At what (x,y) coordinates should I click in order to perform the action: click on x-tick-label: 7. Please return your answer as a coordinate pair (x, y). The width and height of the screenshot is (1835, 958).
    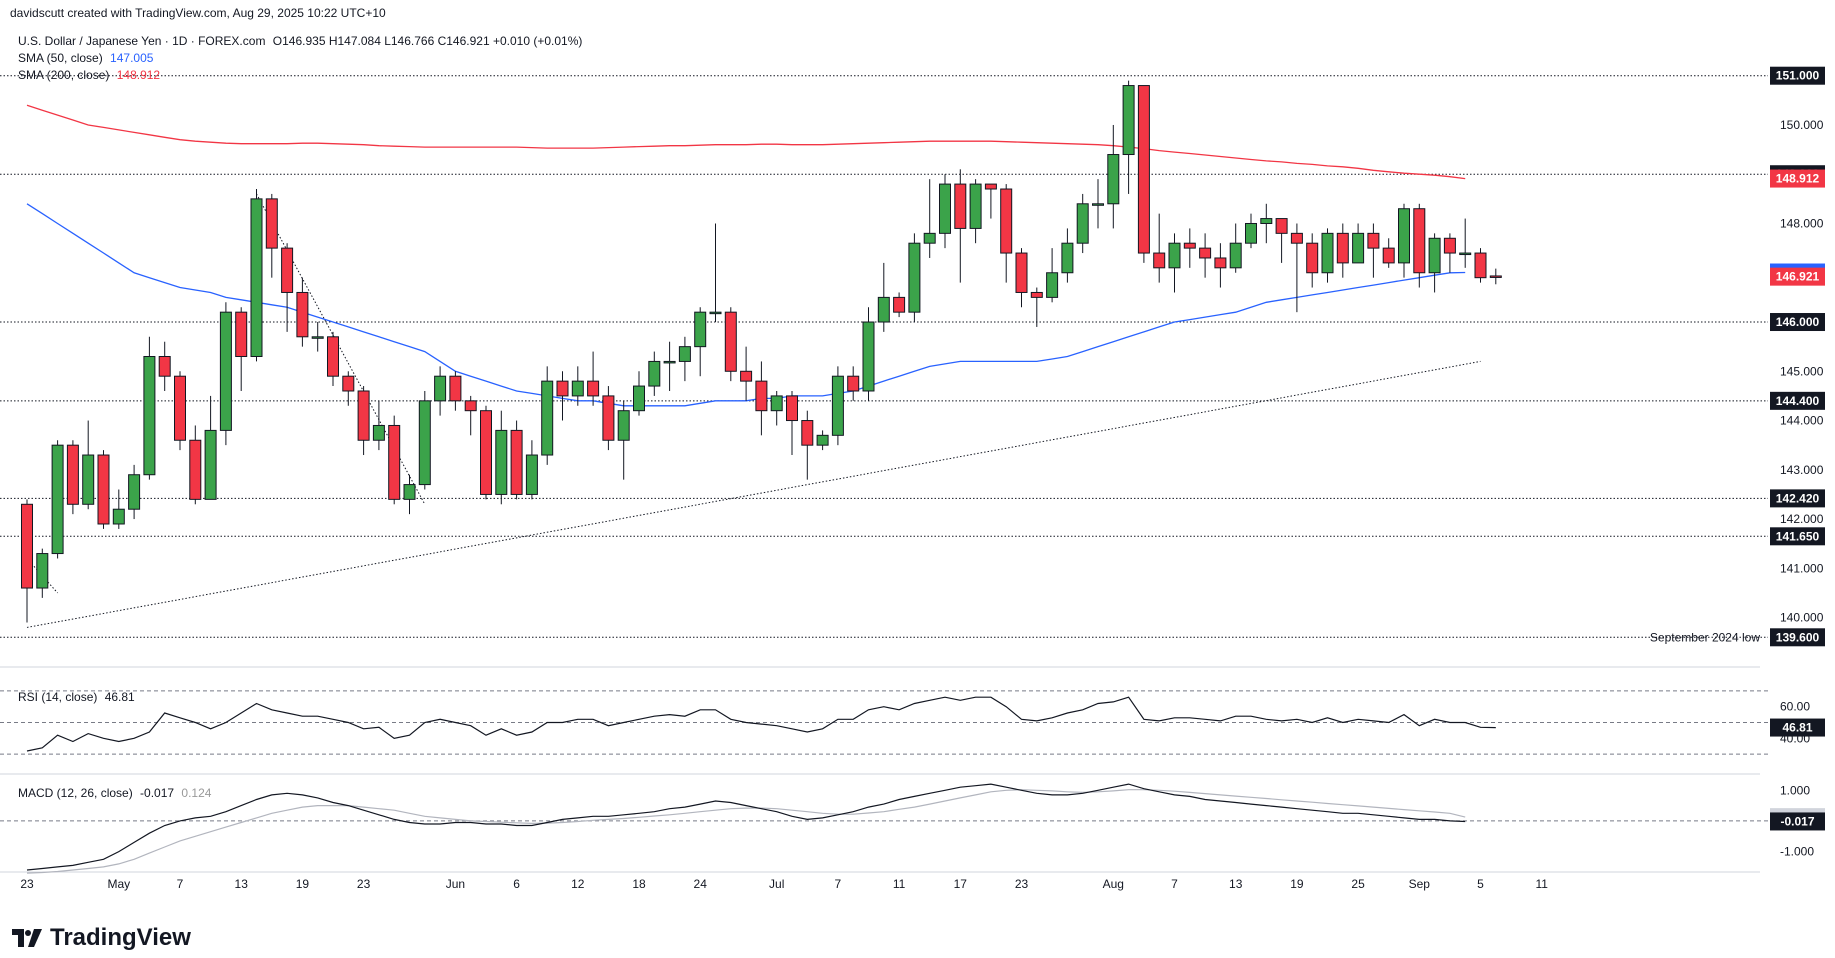
    Looking at the image, I should click on (180, 884).